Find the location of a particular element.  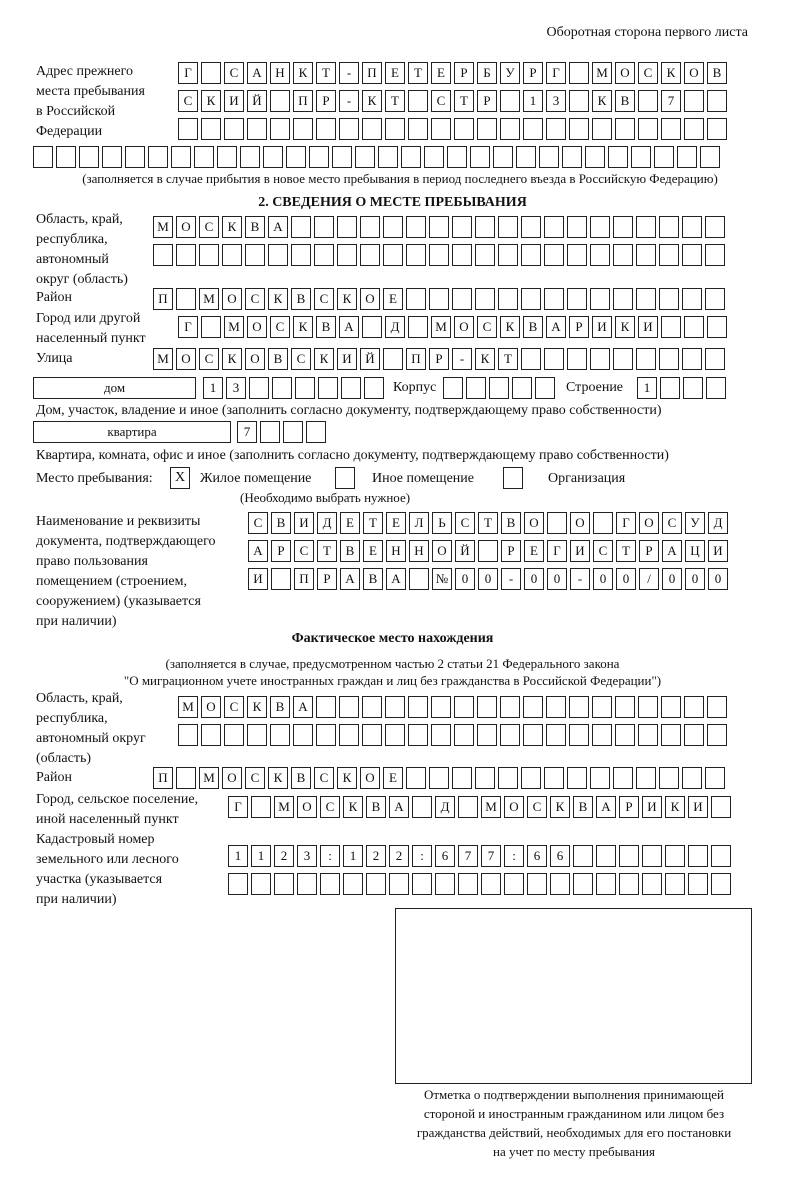

char-cell: Т is located at coordinates (395, 101).